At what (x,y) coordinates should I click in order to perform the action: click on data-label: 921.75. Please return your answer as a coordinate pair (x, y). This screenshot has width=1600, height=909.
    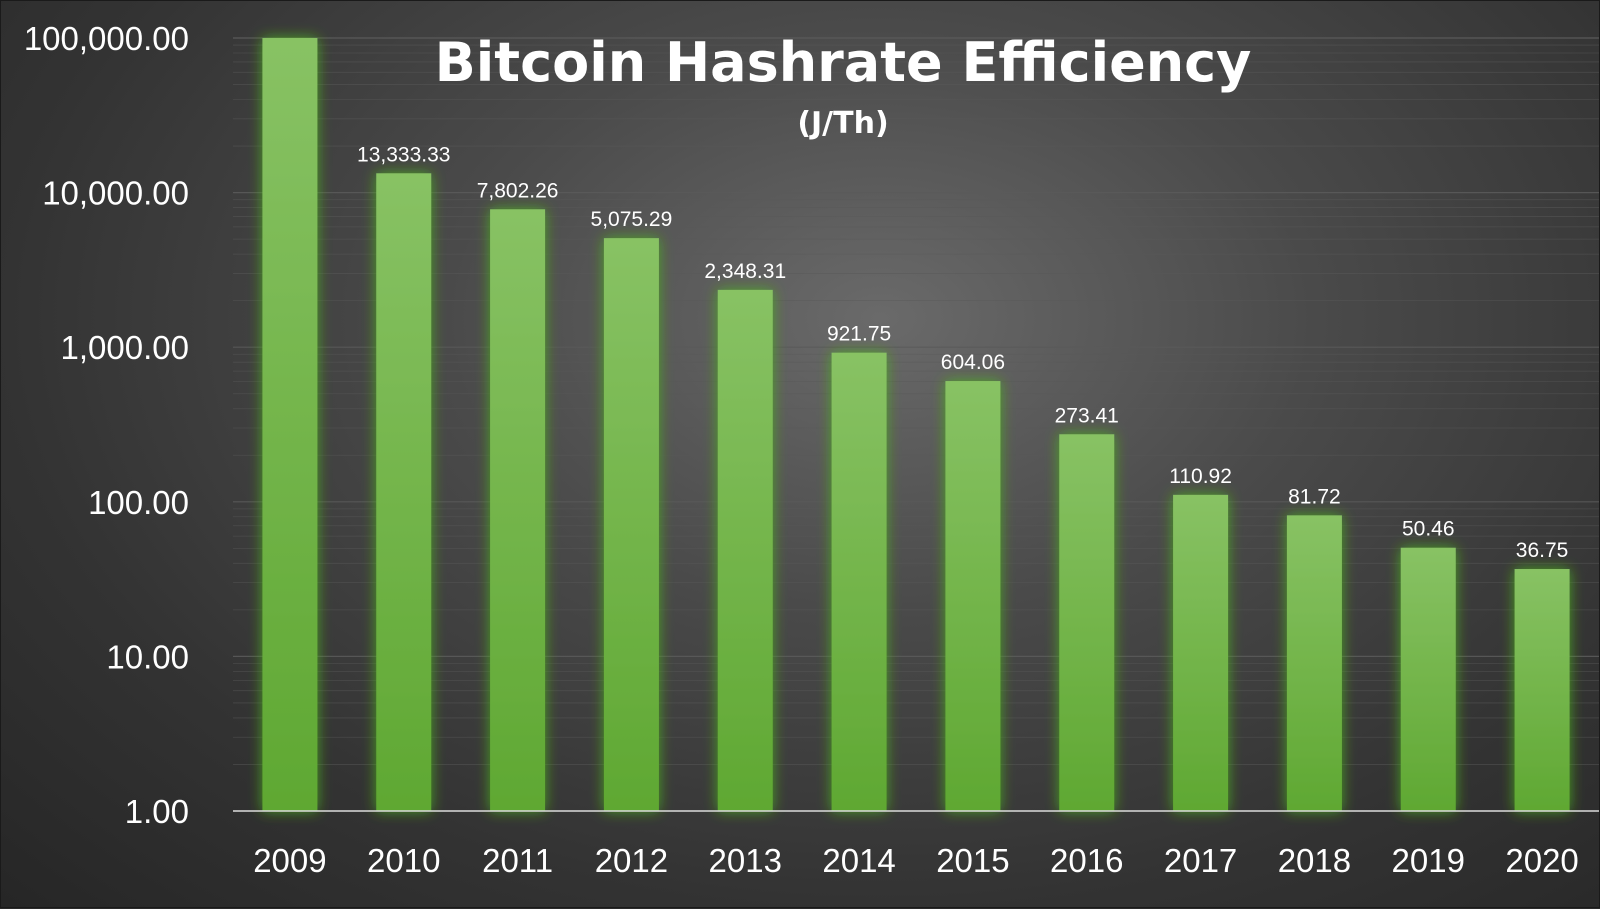
    Looking at the image, I should click on (859, 334).